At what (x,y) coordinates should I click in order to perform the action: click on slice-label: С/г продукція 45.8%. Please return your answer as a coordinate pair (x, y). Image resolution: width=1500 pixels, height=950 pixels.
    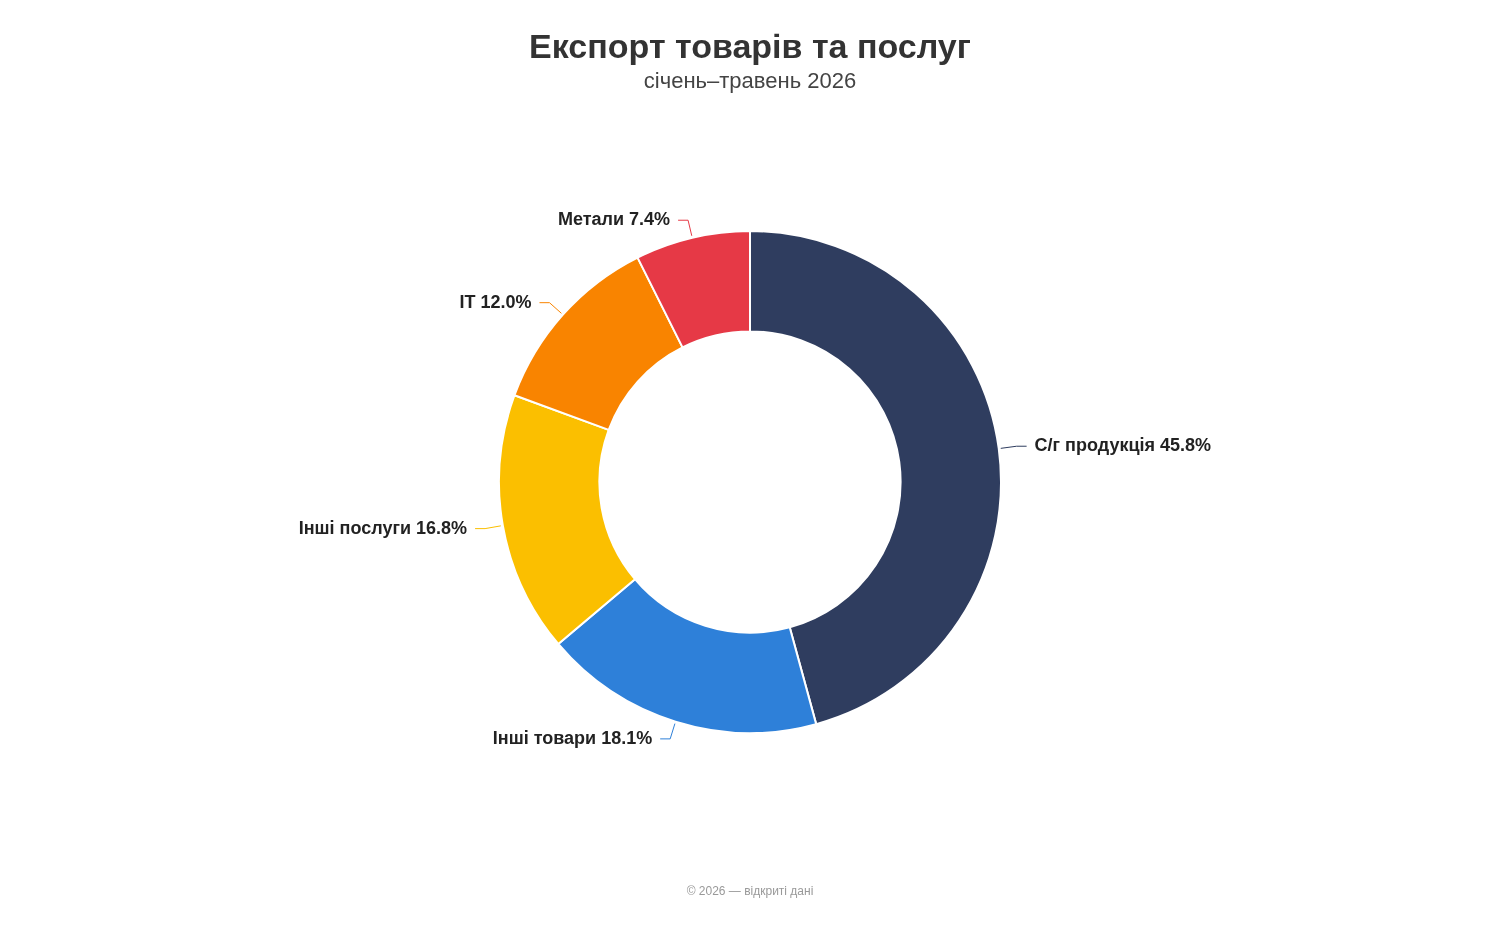
    Looking at the image, I should click on (1123, 445).